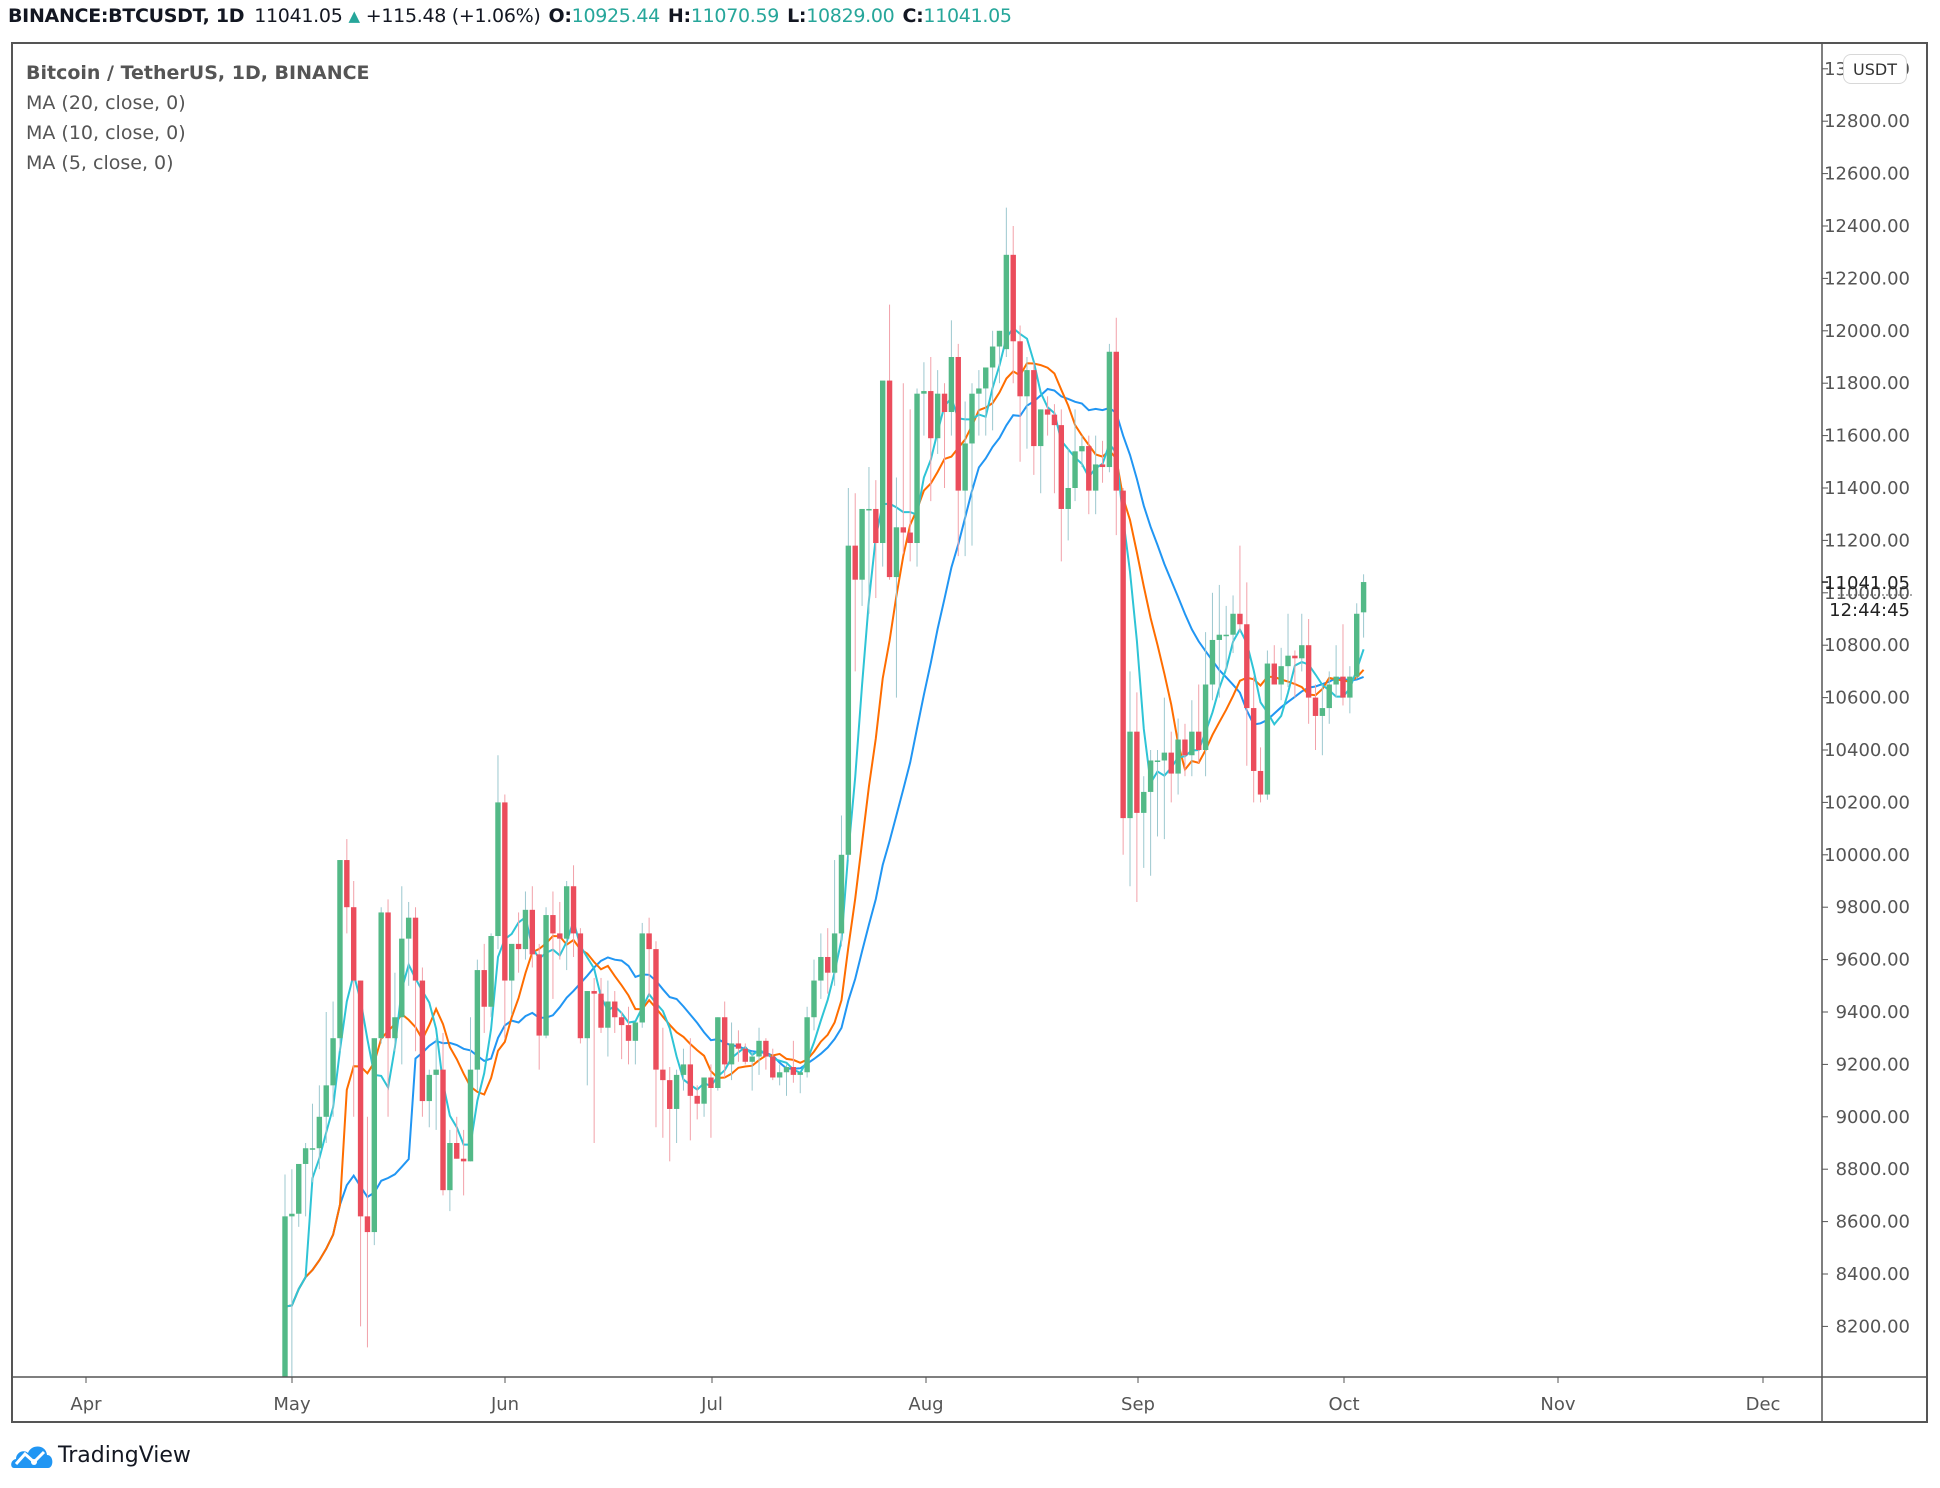  What do you see at coordinates (1873, 1274) in the screenshot?
I see `price-tick-label: 8400.00` at bounding box center [1873, 1274].